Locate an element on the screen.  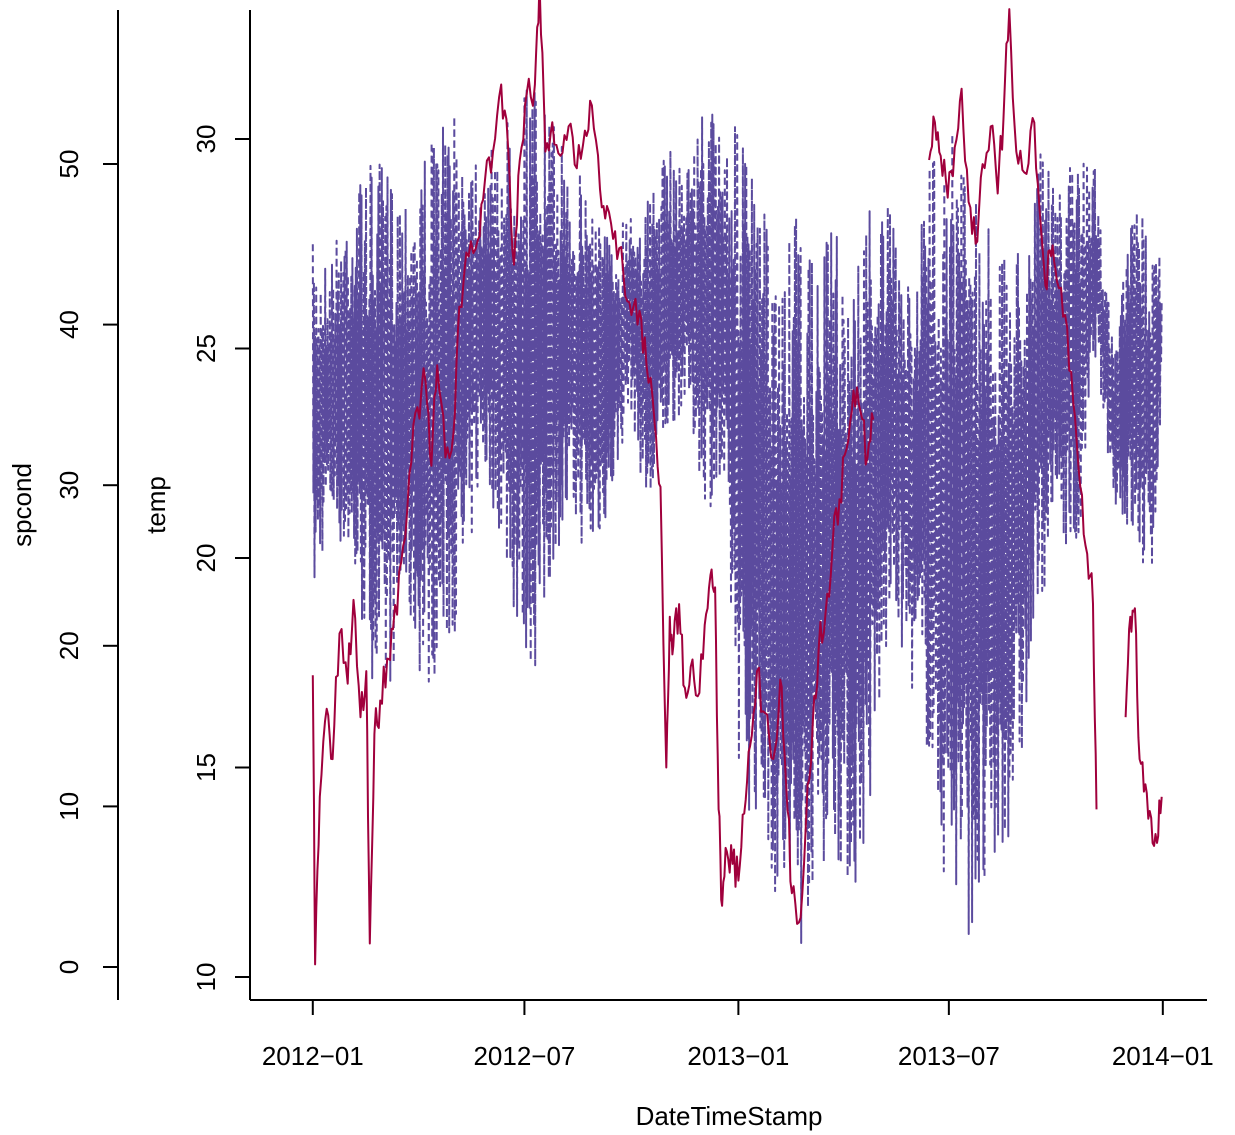
spcond-axis-title: spcond is located at coordinates (22, 505).